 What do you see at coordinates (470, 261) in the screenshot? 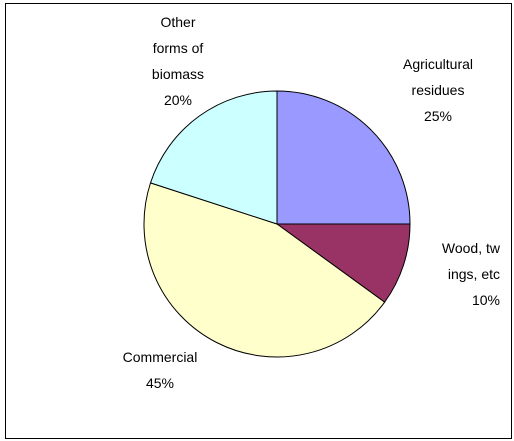
I see `category-label: Wood, tw ings, etc` at bounding box center [470, 261].